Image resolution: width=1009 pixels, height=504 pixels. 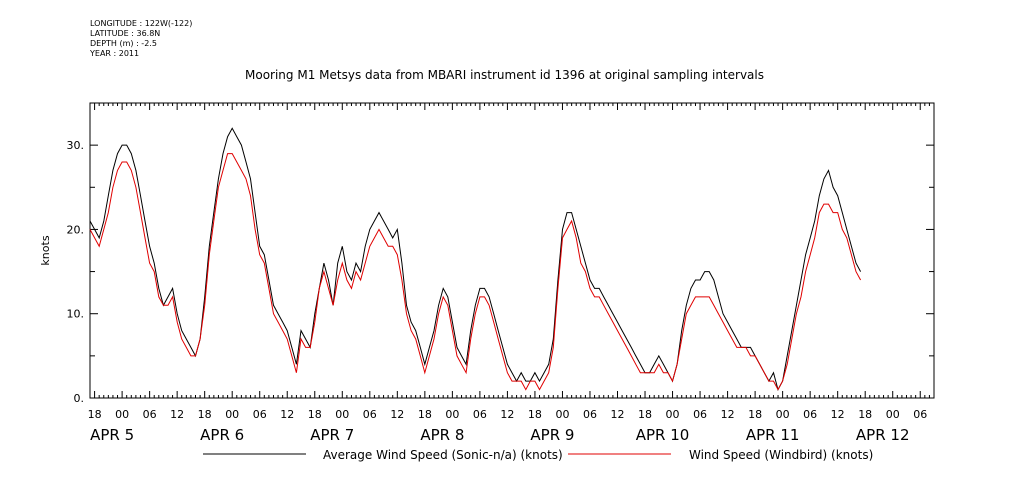 What do you see at coordinates (79, 398) in the screenshot?
I see `y-tick-label: 0.` at bounding box center [79, 398].